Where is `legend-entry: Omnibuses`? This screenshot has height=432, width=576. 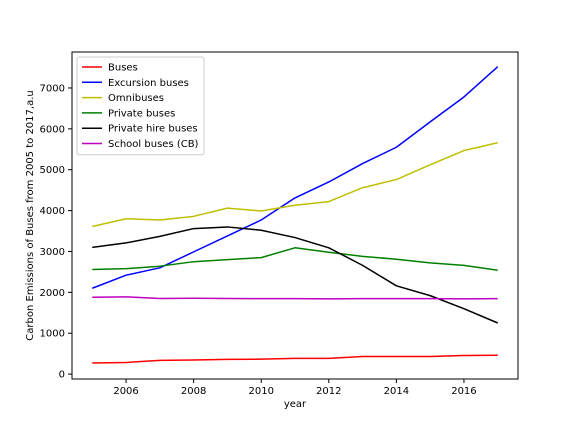
legend-entry: Omnibuses is located at coordinates (136, 98).